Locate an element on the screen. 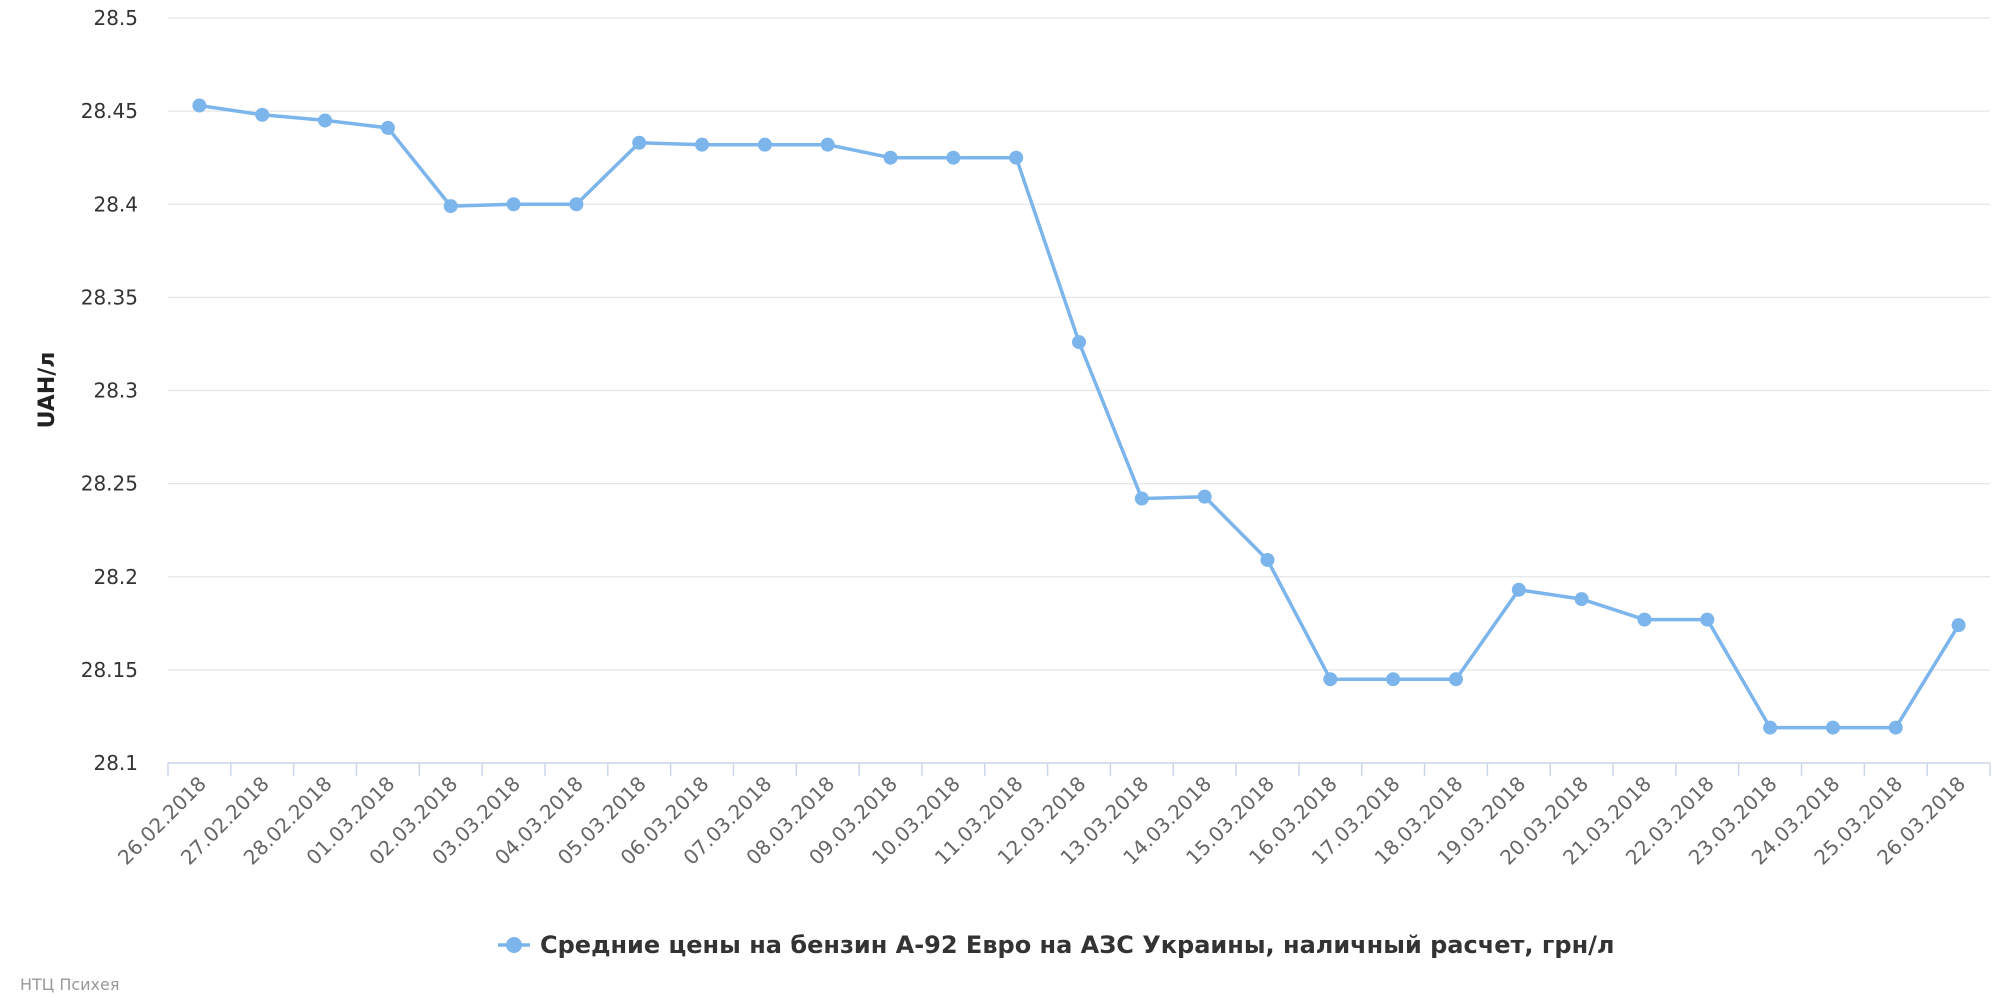  y-tick-label: 28.5 is located at coordinates (115, 18).